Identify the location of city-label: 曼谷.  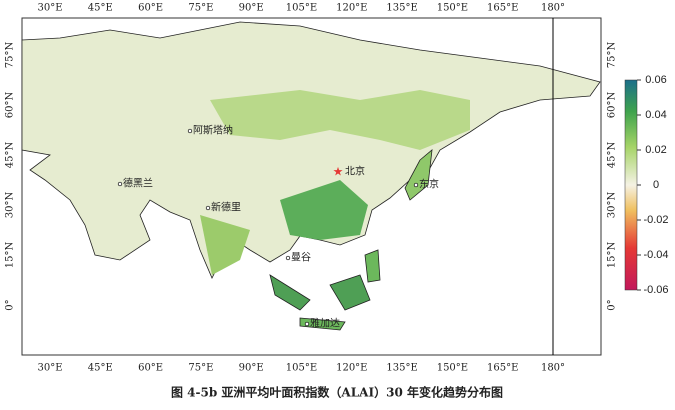
(301, 258).